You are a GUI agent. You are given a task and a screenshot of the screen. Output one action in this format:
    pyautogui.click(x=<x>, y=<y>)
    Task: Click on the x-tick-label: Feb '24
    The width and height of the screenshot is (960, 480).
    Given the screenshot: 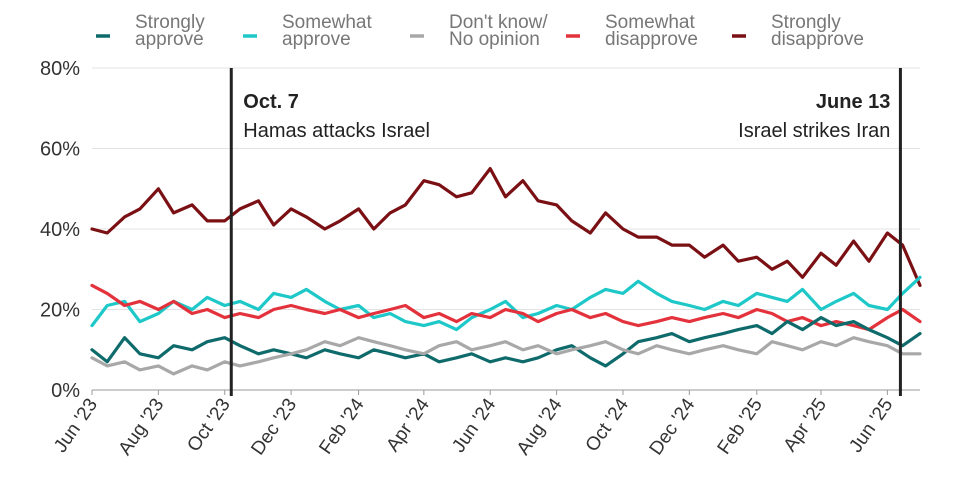 What is the action you would take?
    pyautogui.click(x=341, y=426)
    